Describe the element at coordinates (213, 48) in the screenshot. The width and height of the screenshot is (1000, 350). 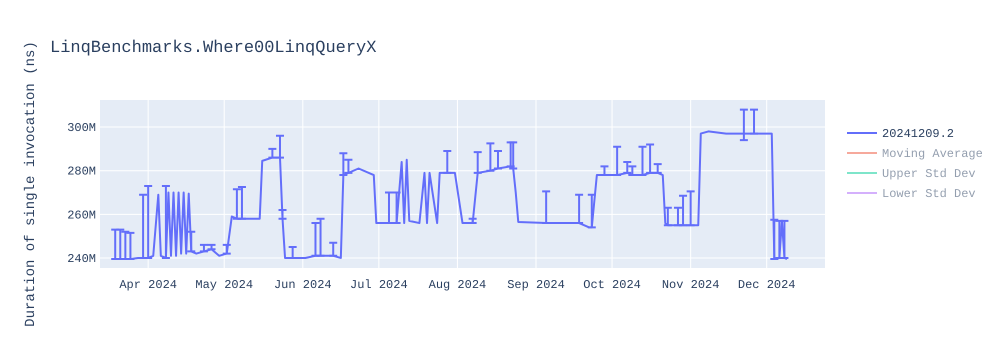
I see `chart-title: LinqBenchmarks.Where00LinqQueryX` at that location.